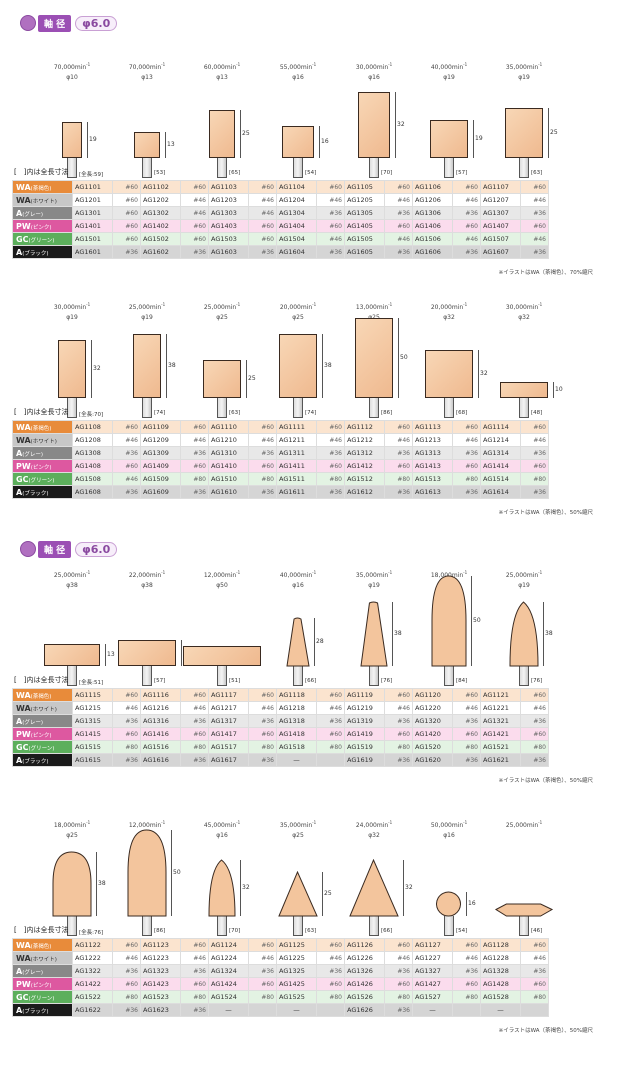  What do you see at coordinates (92, 200) in the screenshot?
I see `product-code: AG1201` at bounding box center [92, 200].